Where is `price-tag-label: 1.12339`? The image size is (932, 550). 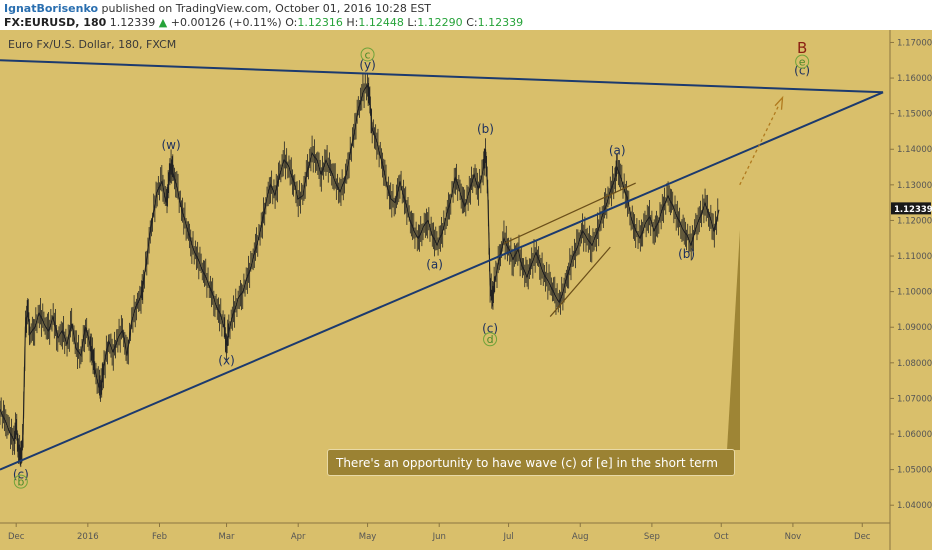
price-tag-label: 1.12339 is located at coordinates (913, 210).